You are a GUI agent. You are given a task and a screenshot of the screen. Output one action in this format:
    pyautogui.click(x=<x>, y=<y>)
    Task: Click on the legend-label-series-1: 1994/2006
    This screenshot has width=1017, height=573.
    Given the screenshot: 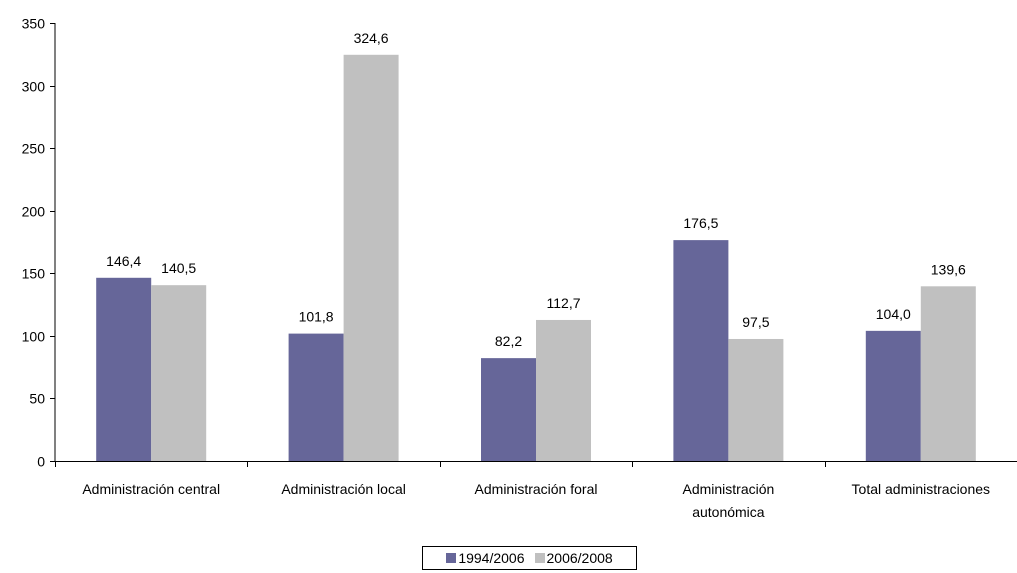 What is the action you would take?
    pyautogui.click(x=491, y=558)
    